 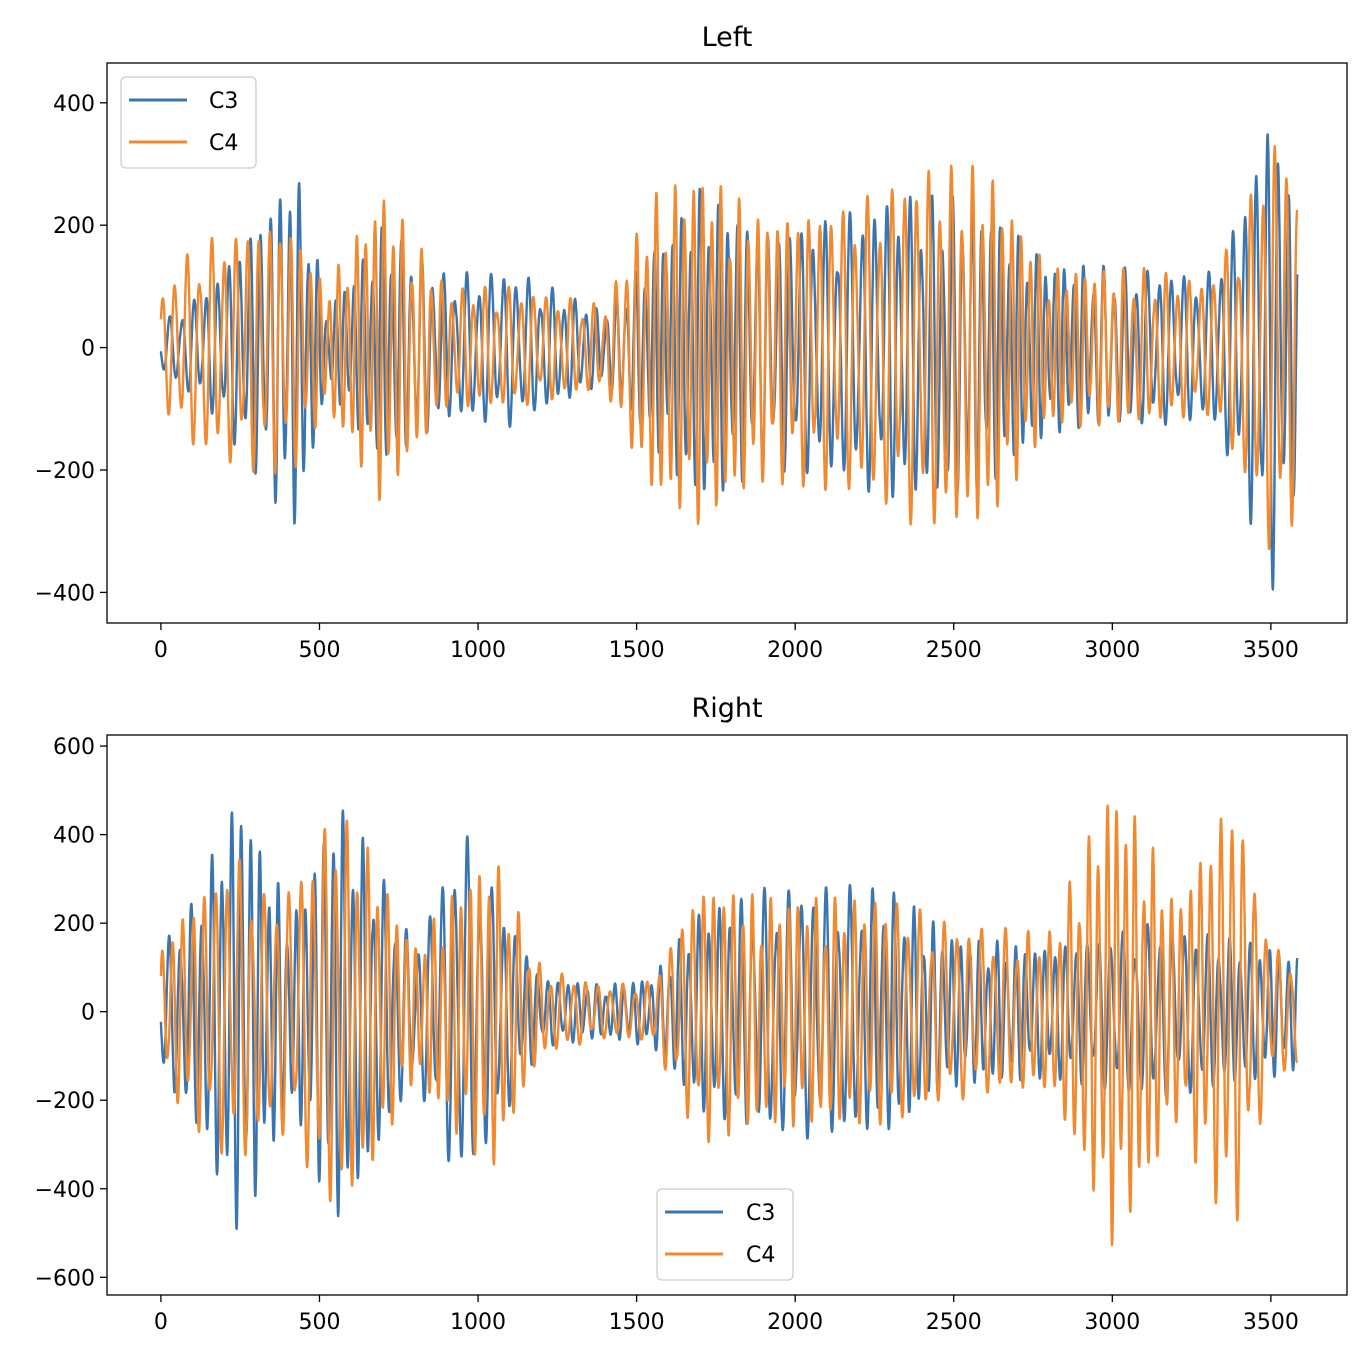 What do you see at coordinates (65, 1190) in the screenshot?
I see `right-y-tick-label: −400` at bounding box center [65, 1190].